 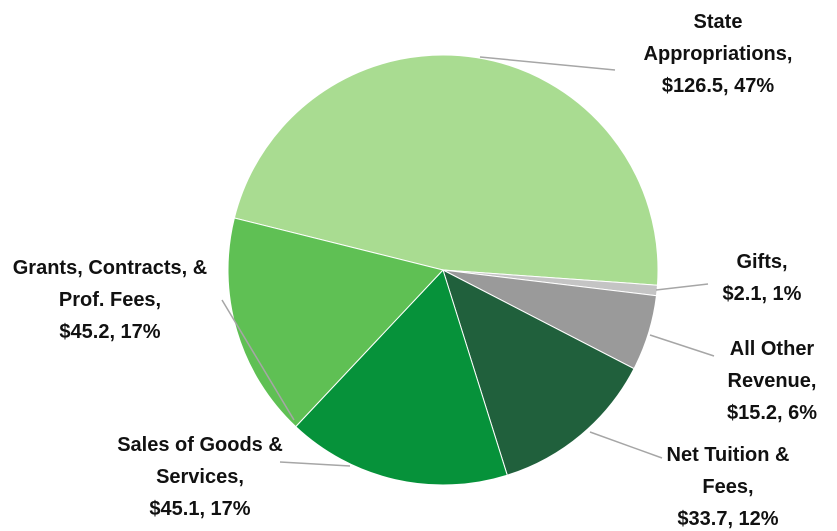 What do you see at coordinates (728, 519) in the screenshot?
I see `value-label: $33.7, 12%` at bounding box center [728, 519].